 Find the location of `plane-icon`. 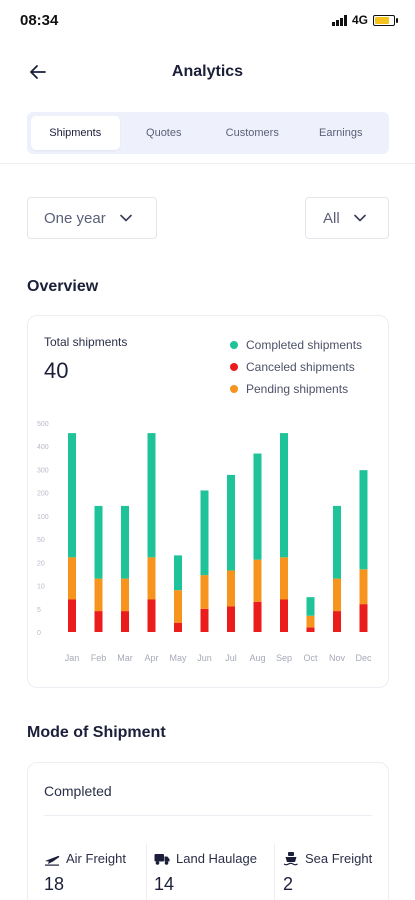

plane-icon is located at coordinates (52, 860).